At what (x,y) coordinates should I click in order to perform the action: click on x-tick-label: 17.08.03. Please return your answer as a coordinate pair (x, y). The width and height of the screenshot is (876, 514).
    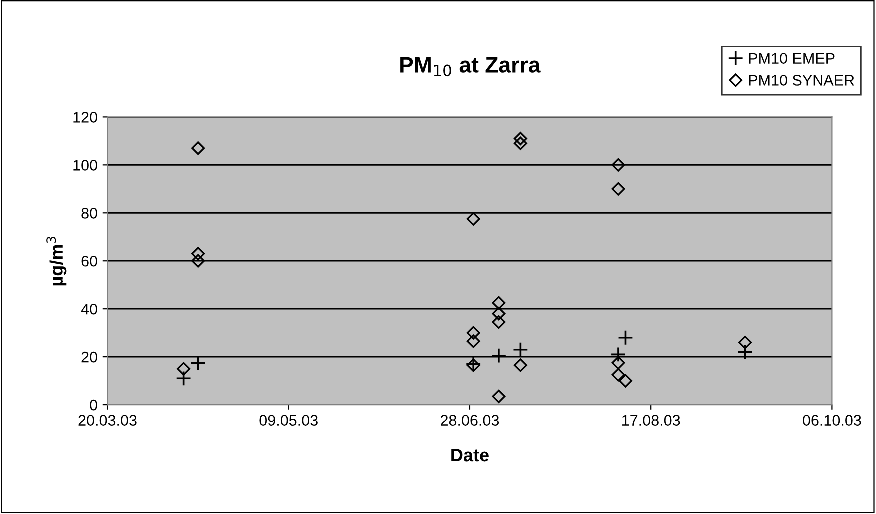
    Looking at the image, I should click on (651, 420).